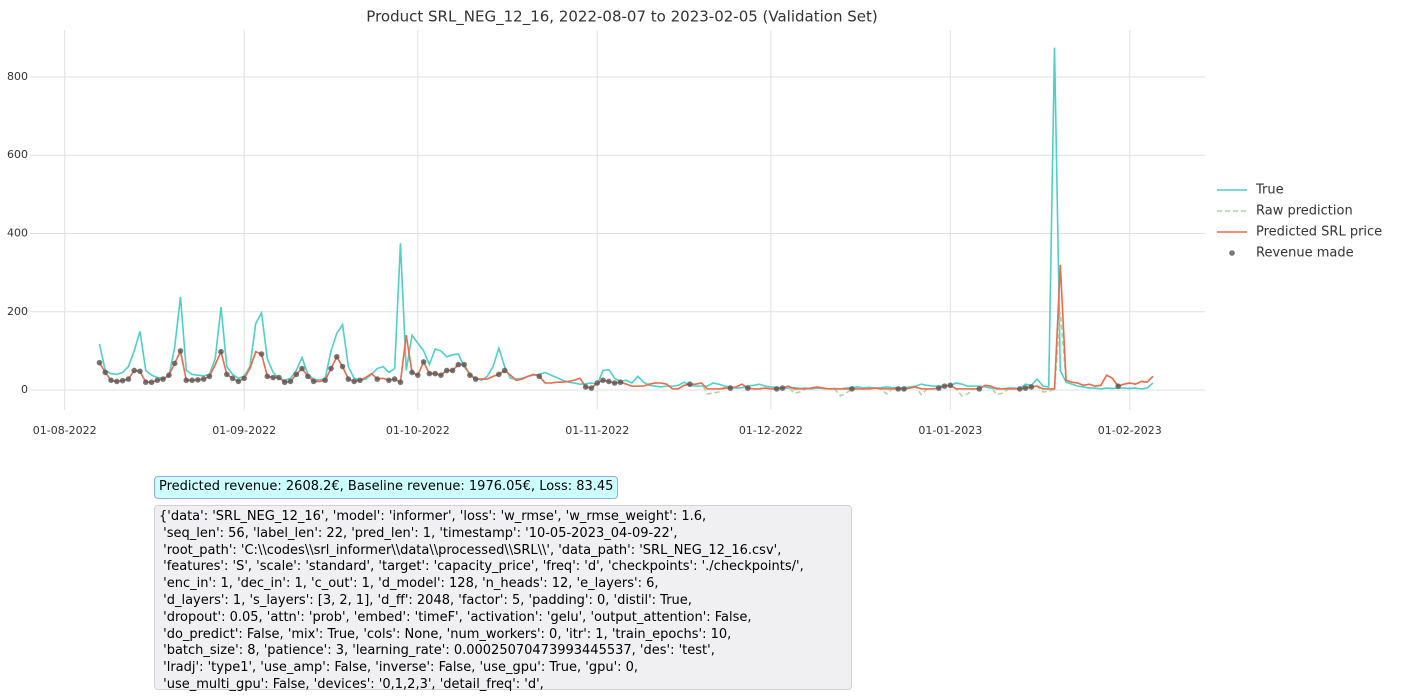 This screenshot has height=697, width=1406. What do you see at coordinates (597, 430) in the screenshot?
I see `x-tick-label: 01-11-2022` at bounding box center [597, 430].